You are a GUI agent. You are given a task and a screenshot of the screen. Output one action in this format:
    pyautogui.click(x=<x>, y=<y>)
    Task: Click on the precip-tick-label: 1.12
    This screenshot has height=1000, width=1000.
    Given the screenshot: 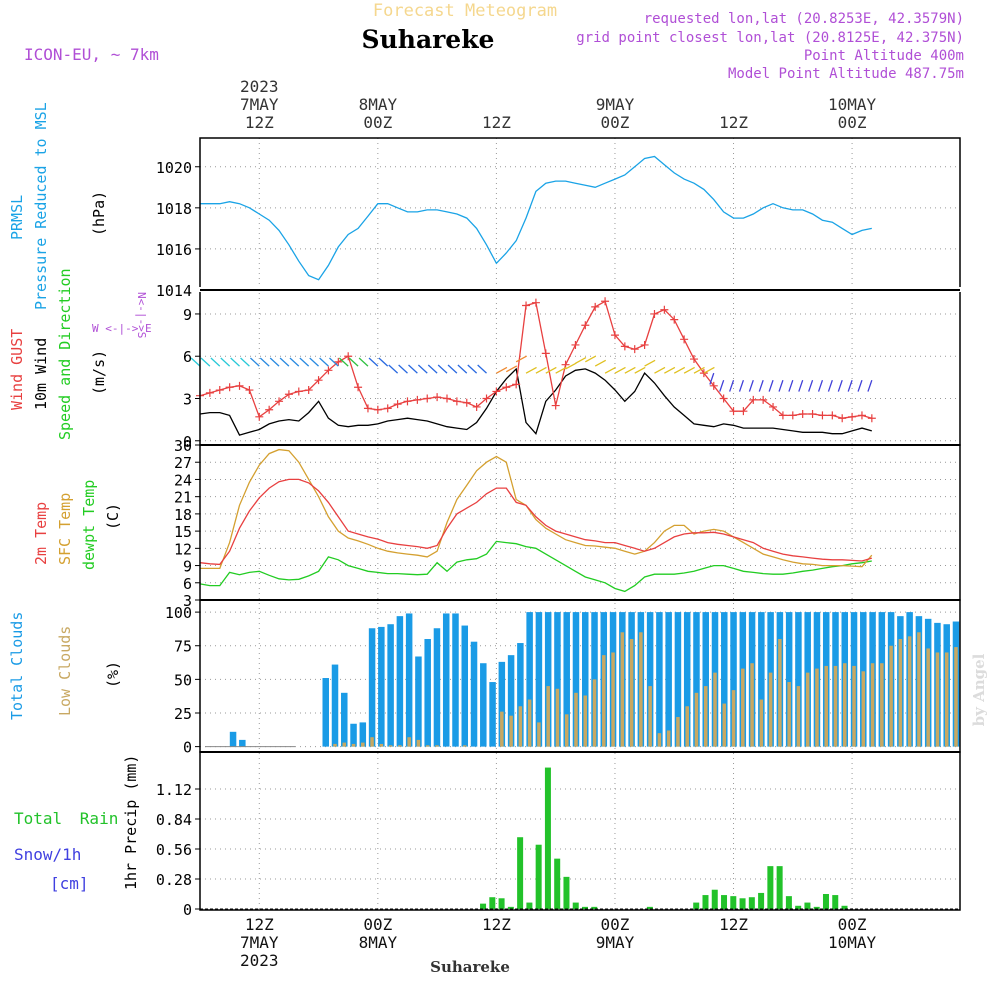 What is the action you would take?
    pyautogui.click(x=174, y=790)
    